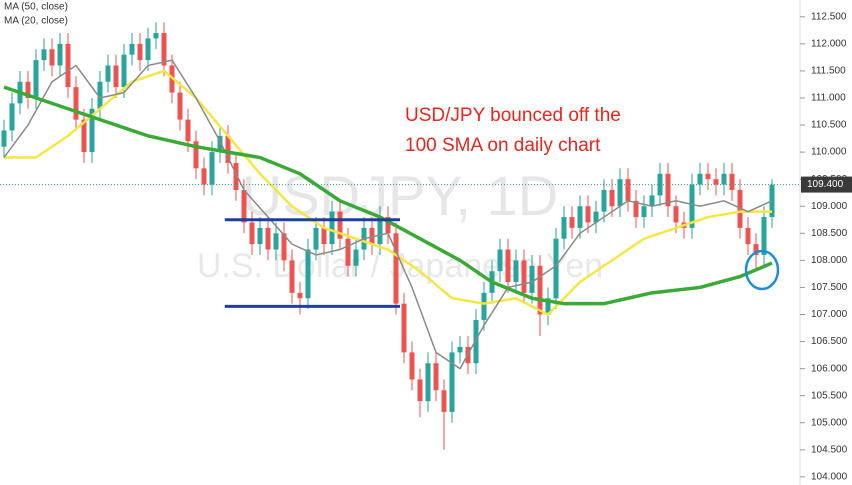  Describe the element at coordinates (36, 7) in the screenshot. I see `legend-entry: MA (50, close)` at that location.